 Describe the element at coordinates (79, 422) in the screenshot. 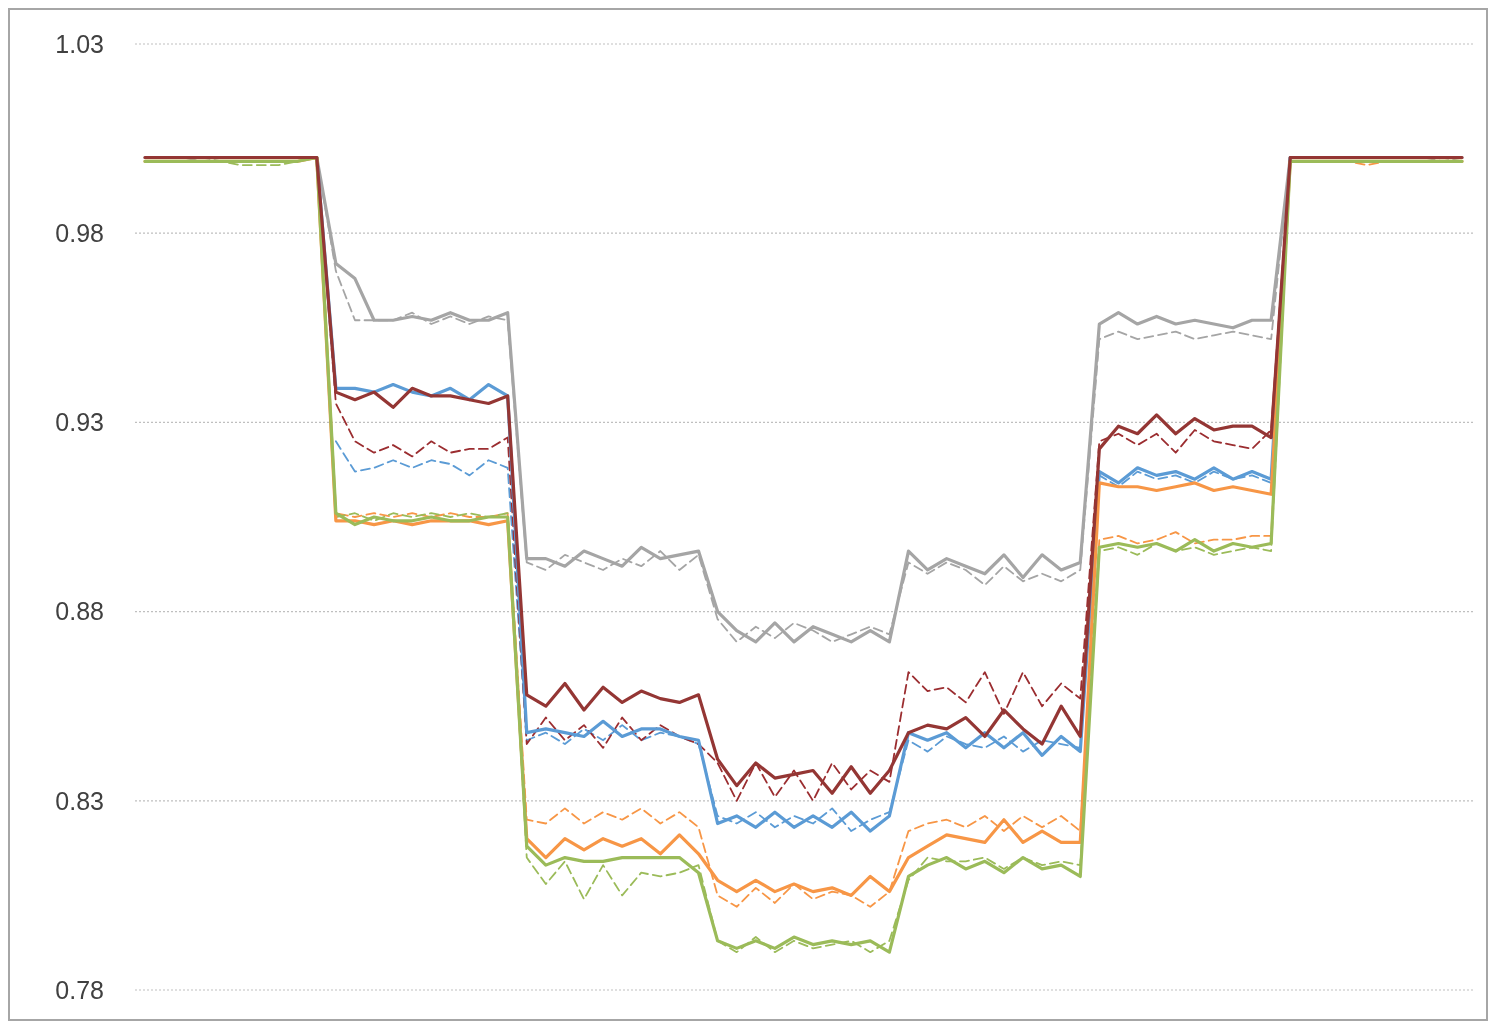

I see `y-tick-label: 0.93` at that location.